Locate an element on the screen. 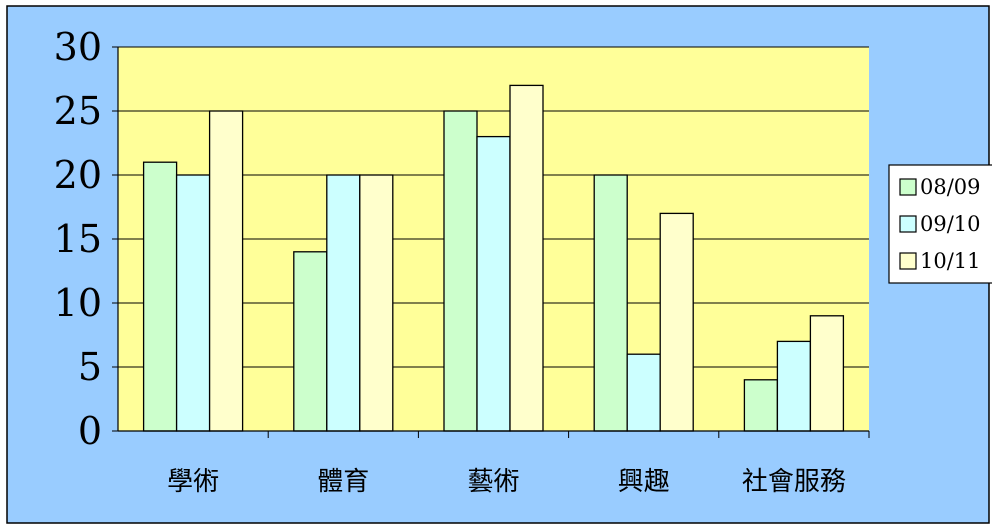 Image resolution: width=992 pixels, height=532 pixels. x-axis-labels: 學術 體育 藝術 興趣 社會服務 is located at coordinates (518, 464).